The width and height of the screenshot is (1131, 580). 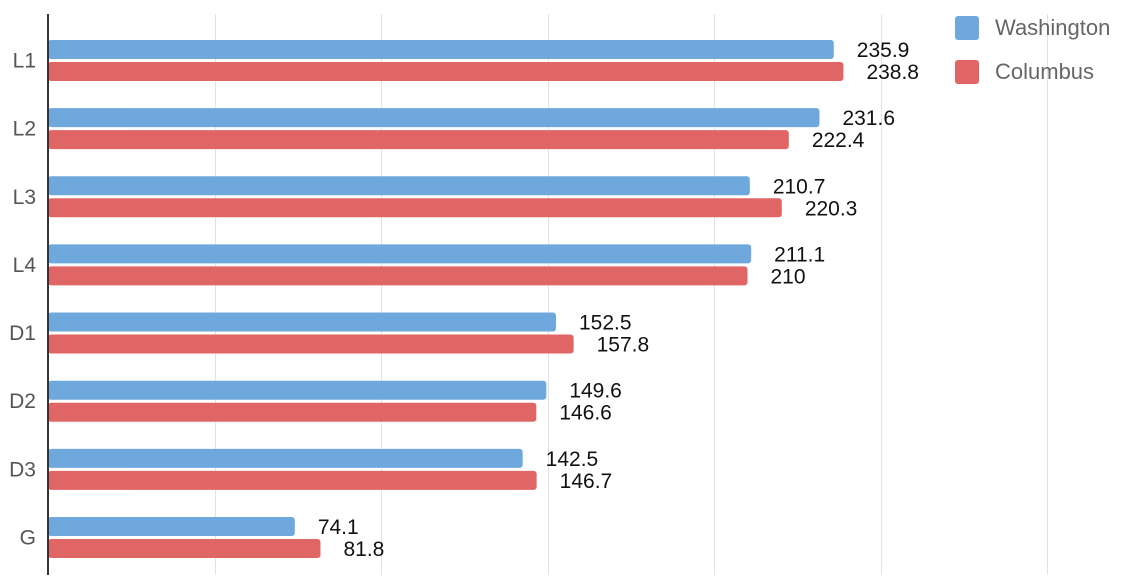 What do you see at coordinates (623, 345) in the screenshot?
I see `value-label: 157.8` at bounding box center [623, 345].